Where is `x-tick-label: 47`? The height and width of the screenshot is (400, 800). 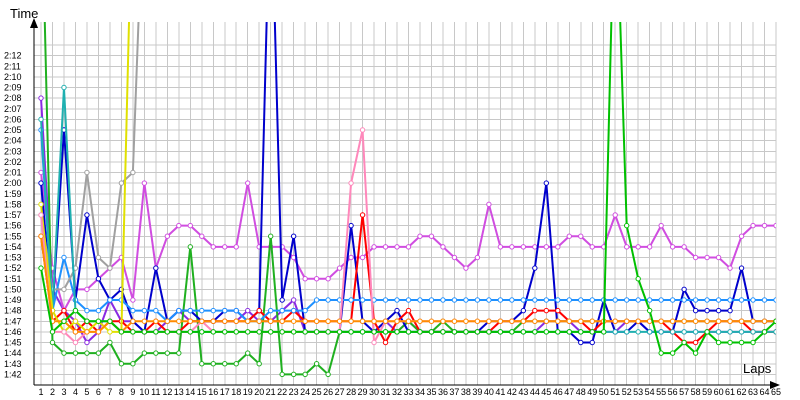
x-tick-label: 47 is located at coordinates (569, 392).